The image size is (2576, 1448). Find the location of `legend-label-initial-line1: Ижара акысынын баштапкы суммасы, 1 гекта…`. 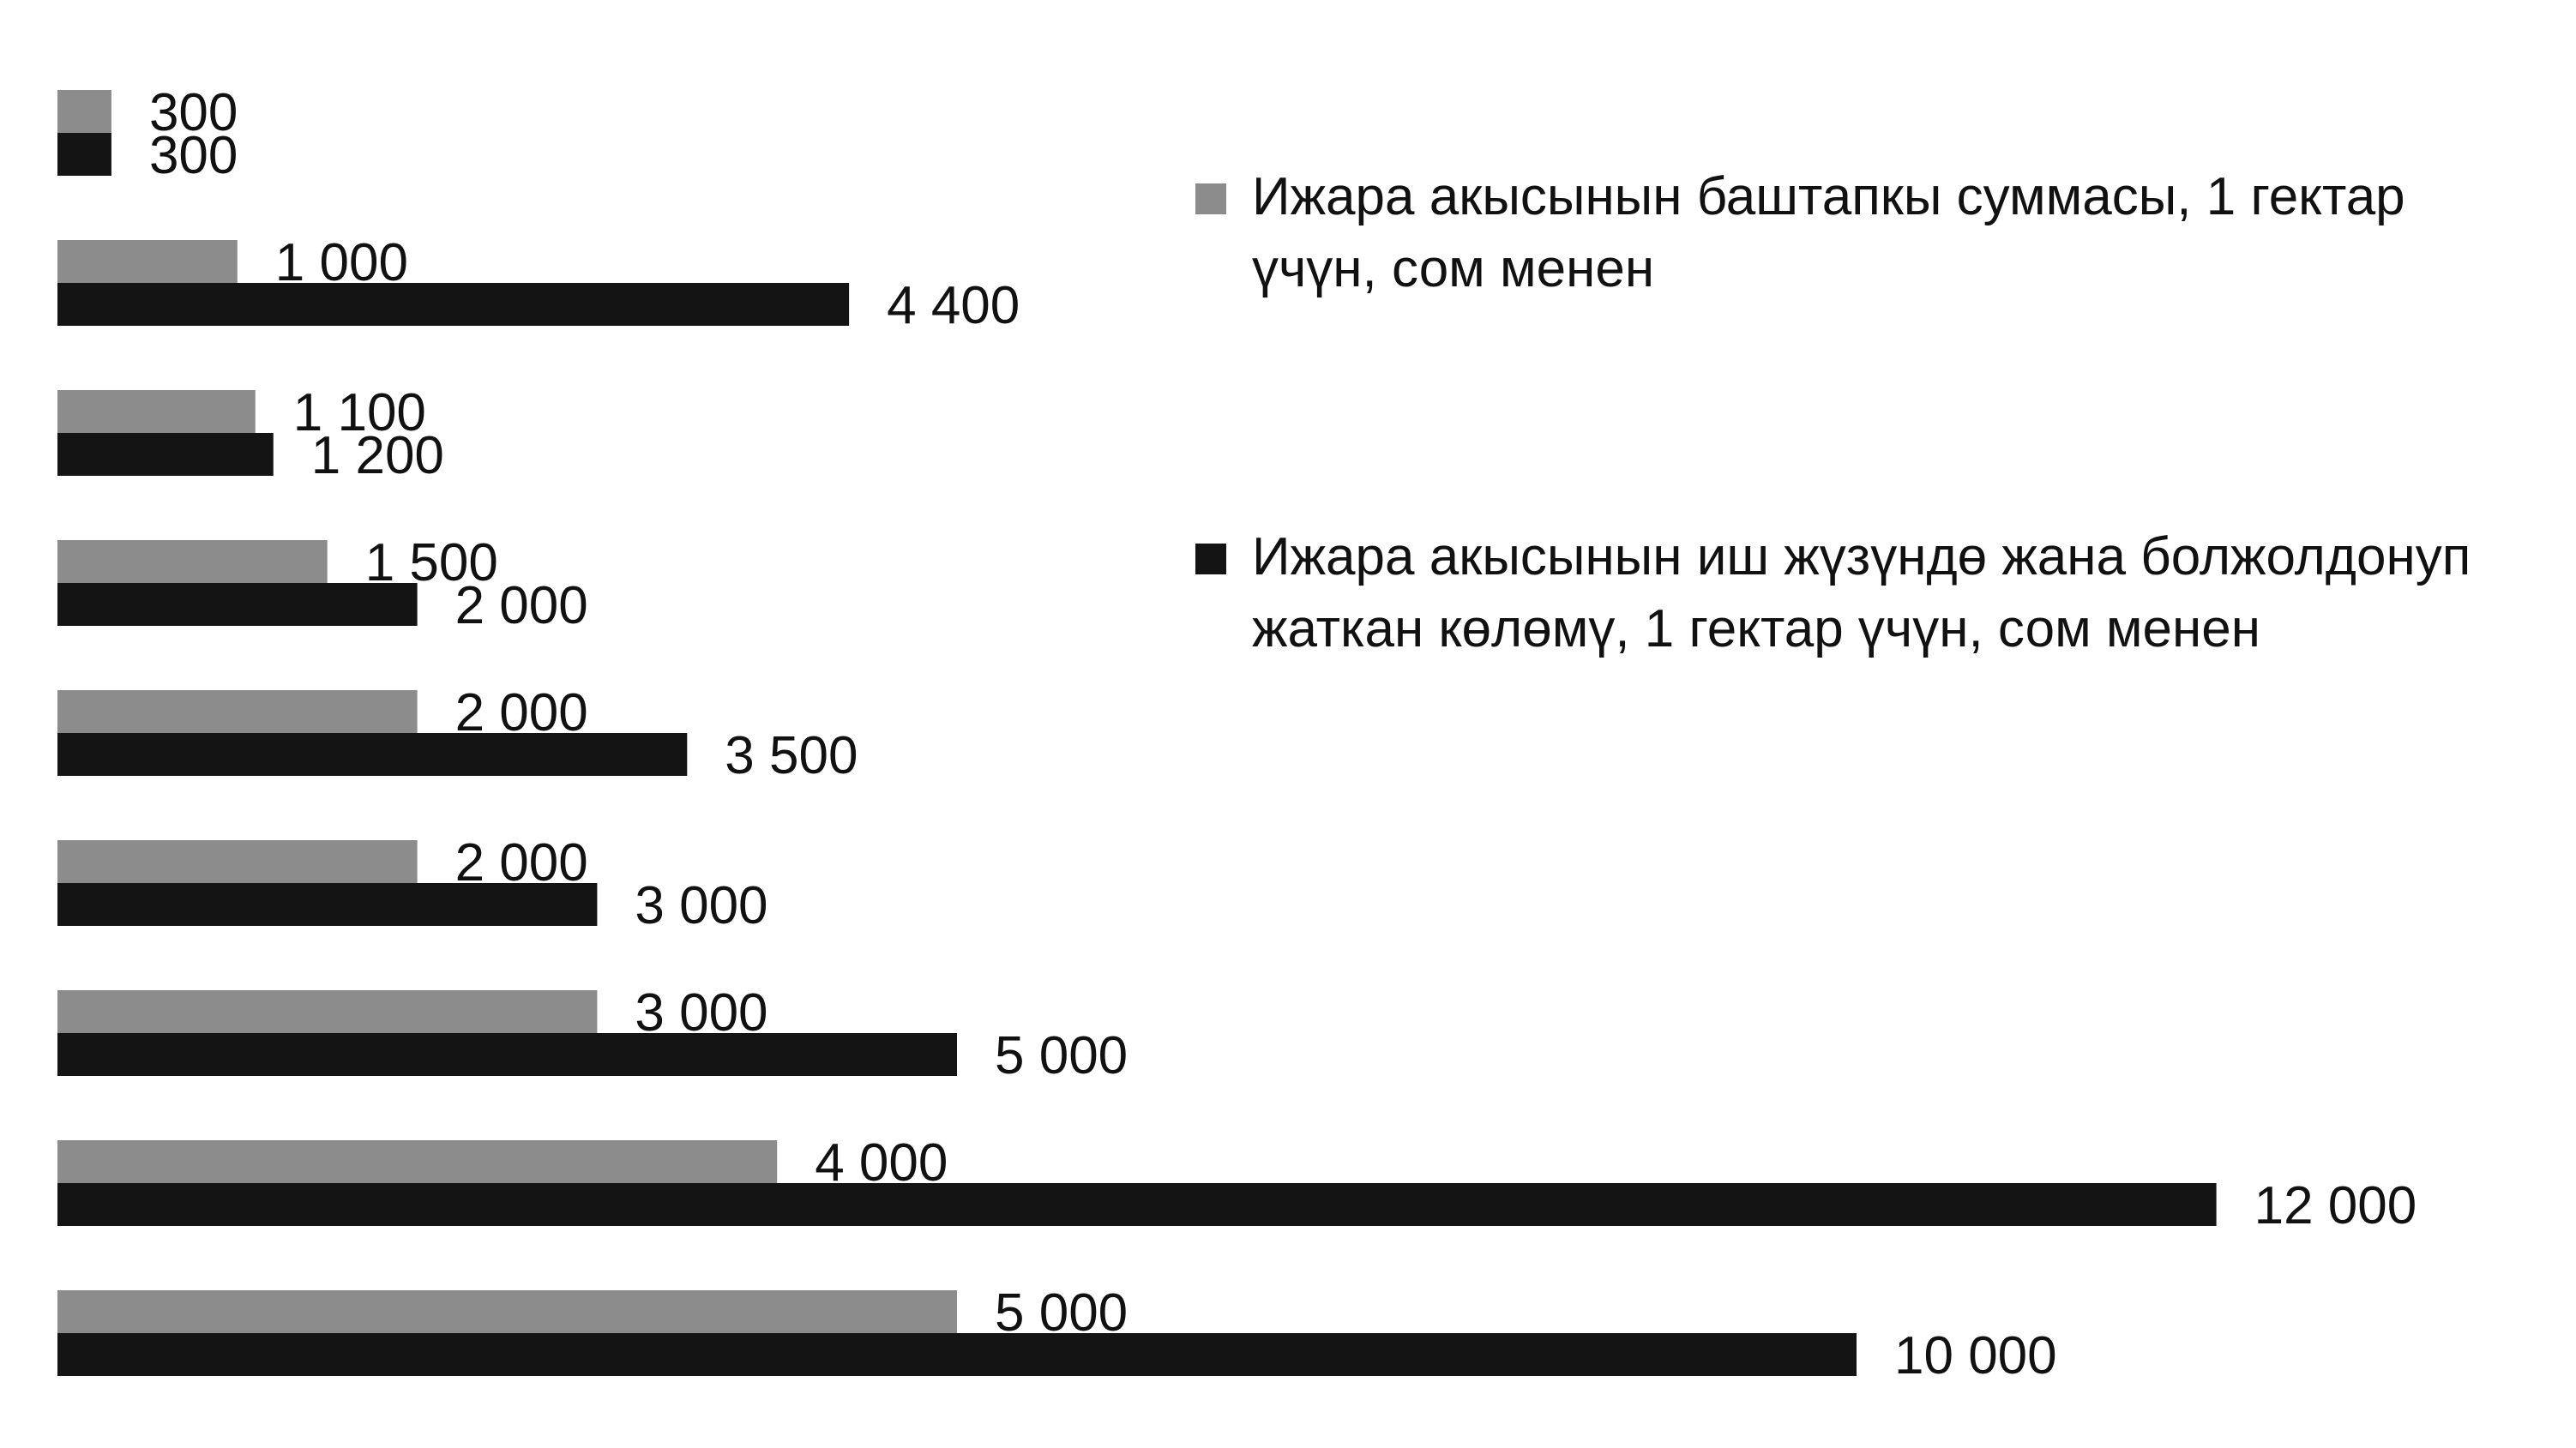

legend-label-initial-line1: Ижара акысынын баштапкы суммасы, 1 гекта… is located at coordinates (1829, 196).